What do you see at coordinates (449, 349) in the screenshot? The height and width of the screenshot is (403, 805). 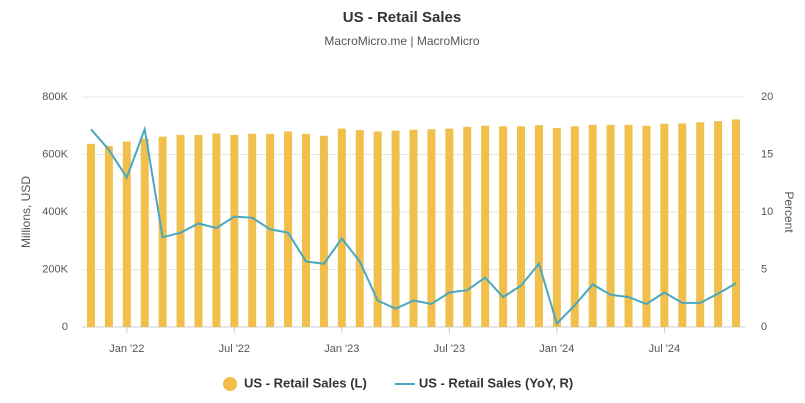 I see `x-tick-label: Jul '23` at bounding box center [449, 349].